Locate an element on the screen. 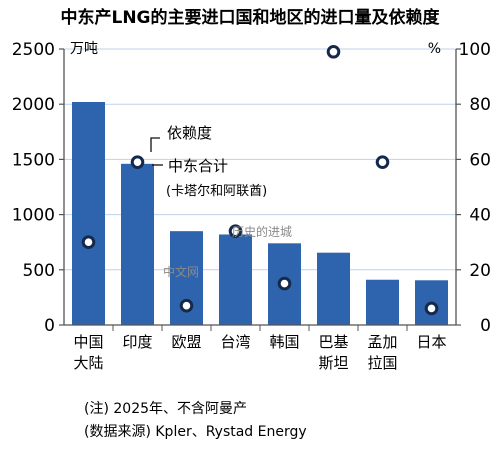  left-tick-label: 2000 is located at coordinates (33, 105).